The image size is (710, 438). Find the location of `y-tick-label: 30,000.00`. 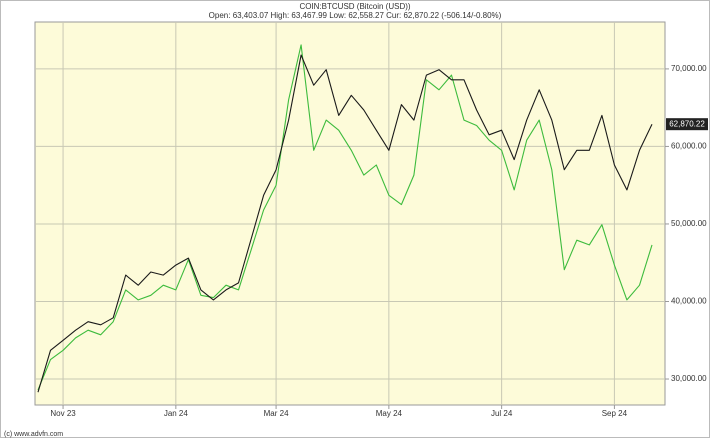

y-tick-label: 30,000.00 is located at coordinates (689, 378).